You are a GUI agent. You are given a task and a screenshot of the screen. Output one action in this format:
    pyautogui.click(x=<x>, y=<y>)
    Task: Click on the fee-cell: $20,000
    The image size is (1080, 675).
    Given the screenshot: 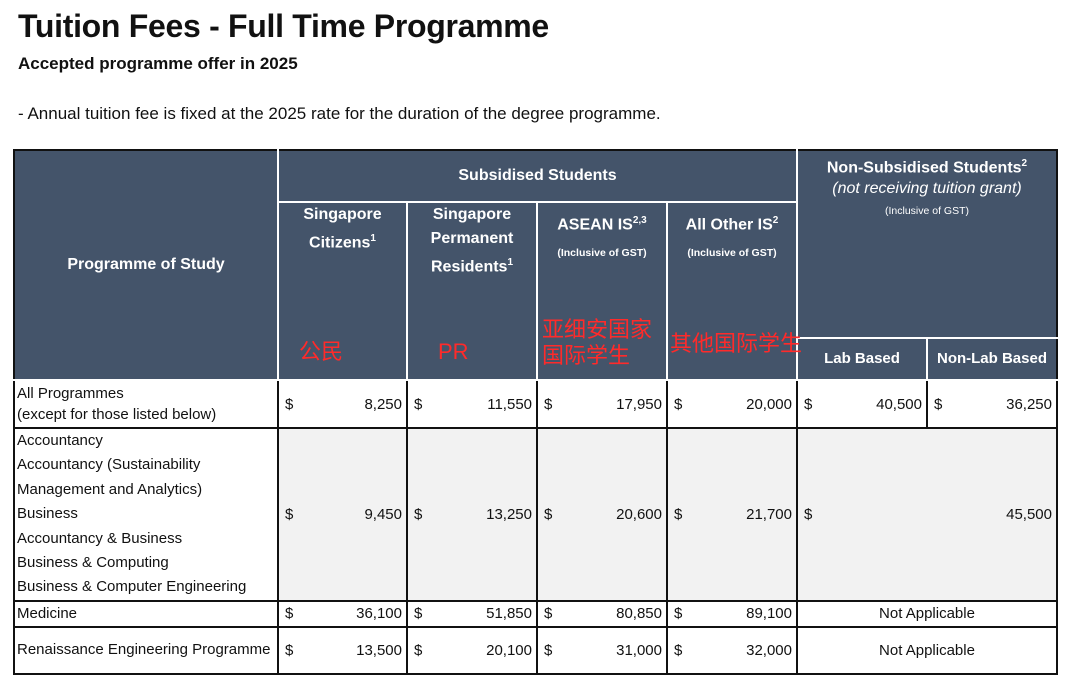 What is the action you would take?
    pyautogui.click(x=732, y=404)
    